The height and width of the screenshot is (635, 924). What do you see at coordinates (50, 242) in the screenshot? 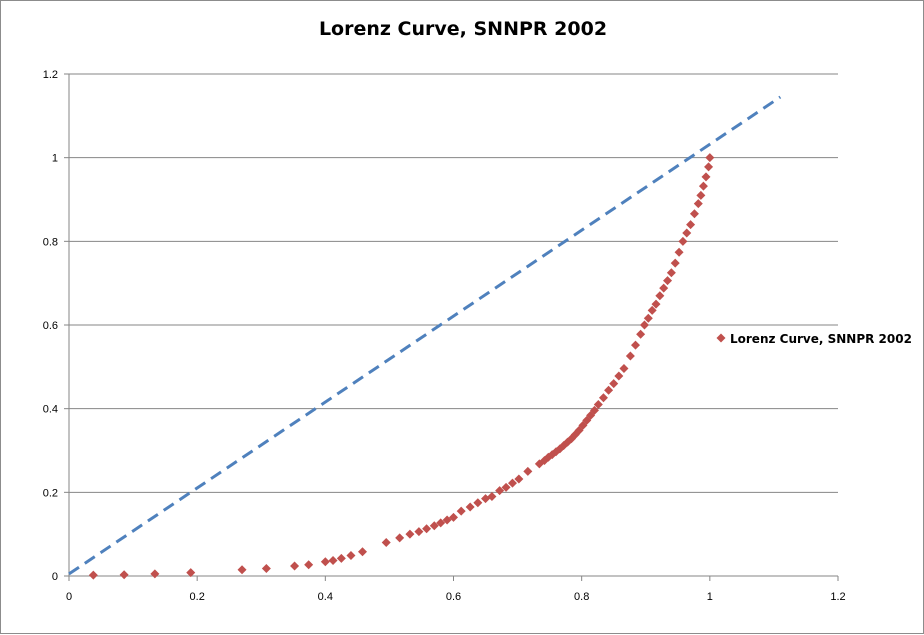
I see `y-tick-label: 0.8` at bounding box center [50, 242].